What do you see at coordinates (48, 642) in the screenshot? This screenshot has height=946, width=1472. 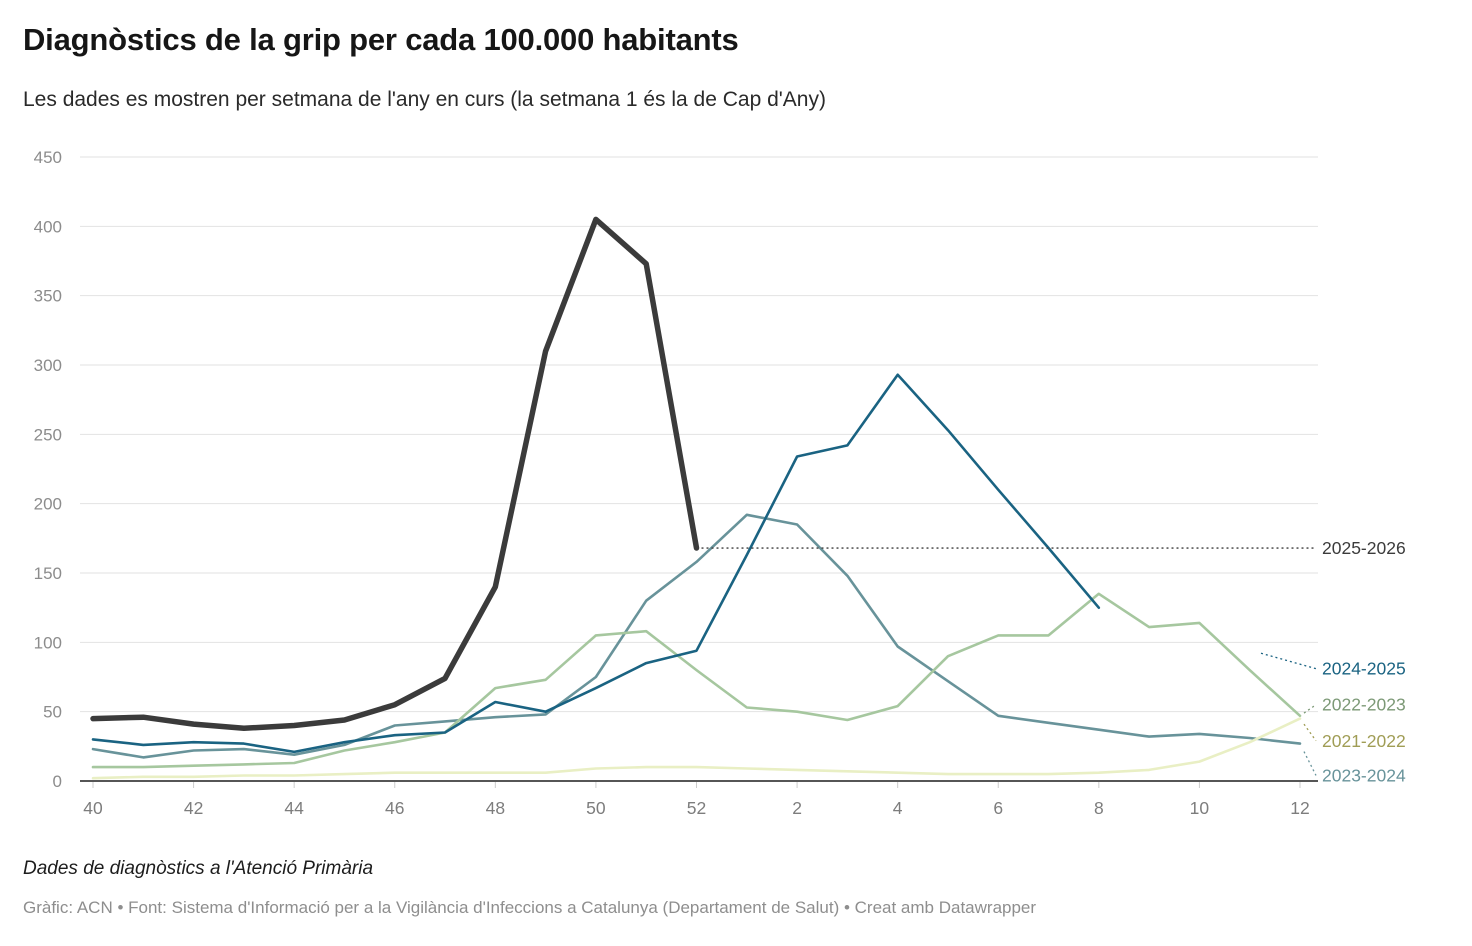 I see `y-axis-label: 100` at bounding box center [48, 642].